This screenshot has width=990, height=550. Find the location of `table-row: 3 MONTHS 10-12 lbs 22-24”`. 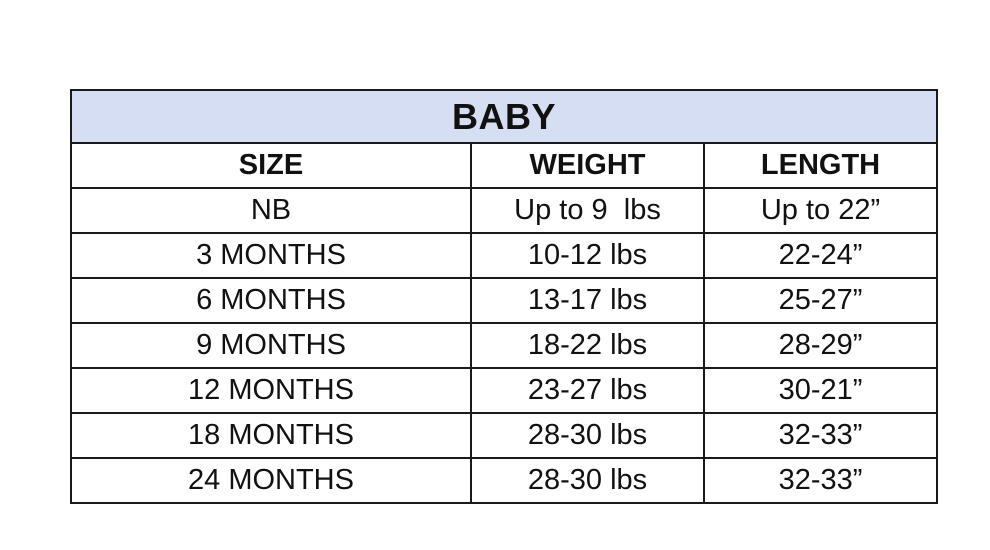

table-row: 3 MONTHS 10-12 lbs 22-24” is located at coordinates (504, 255).